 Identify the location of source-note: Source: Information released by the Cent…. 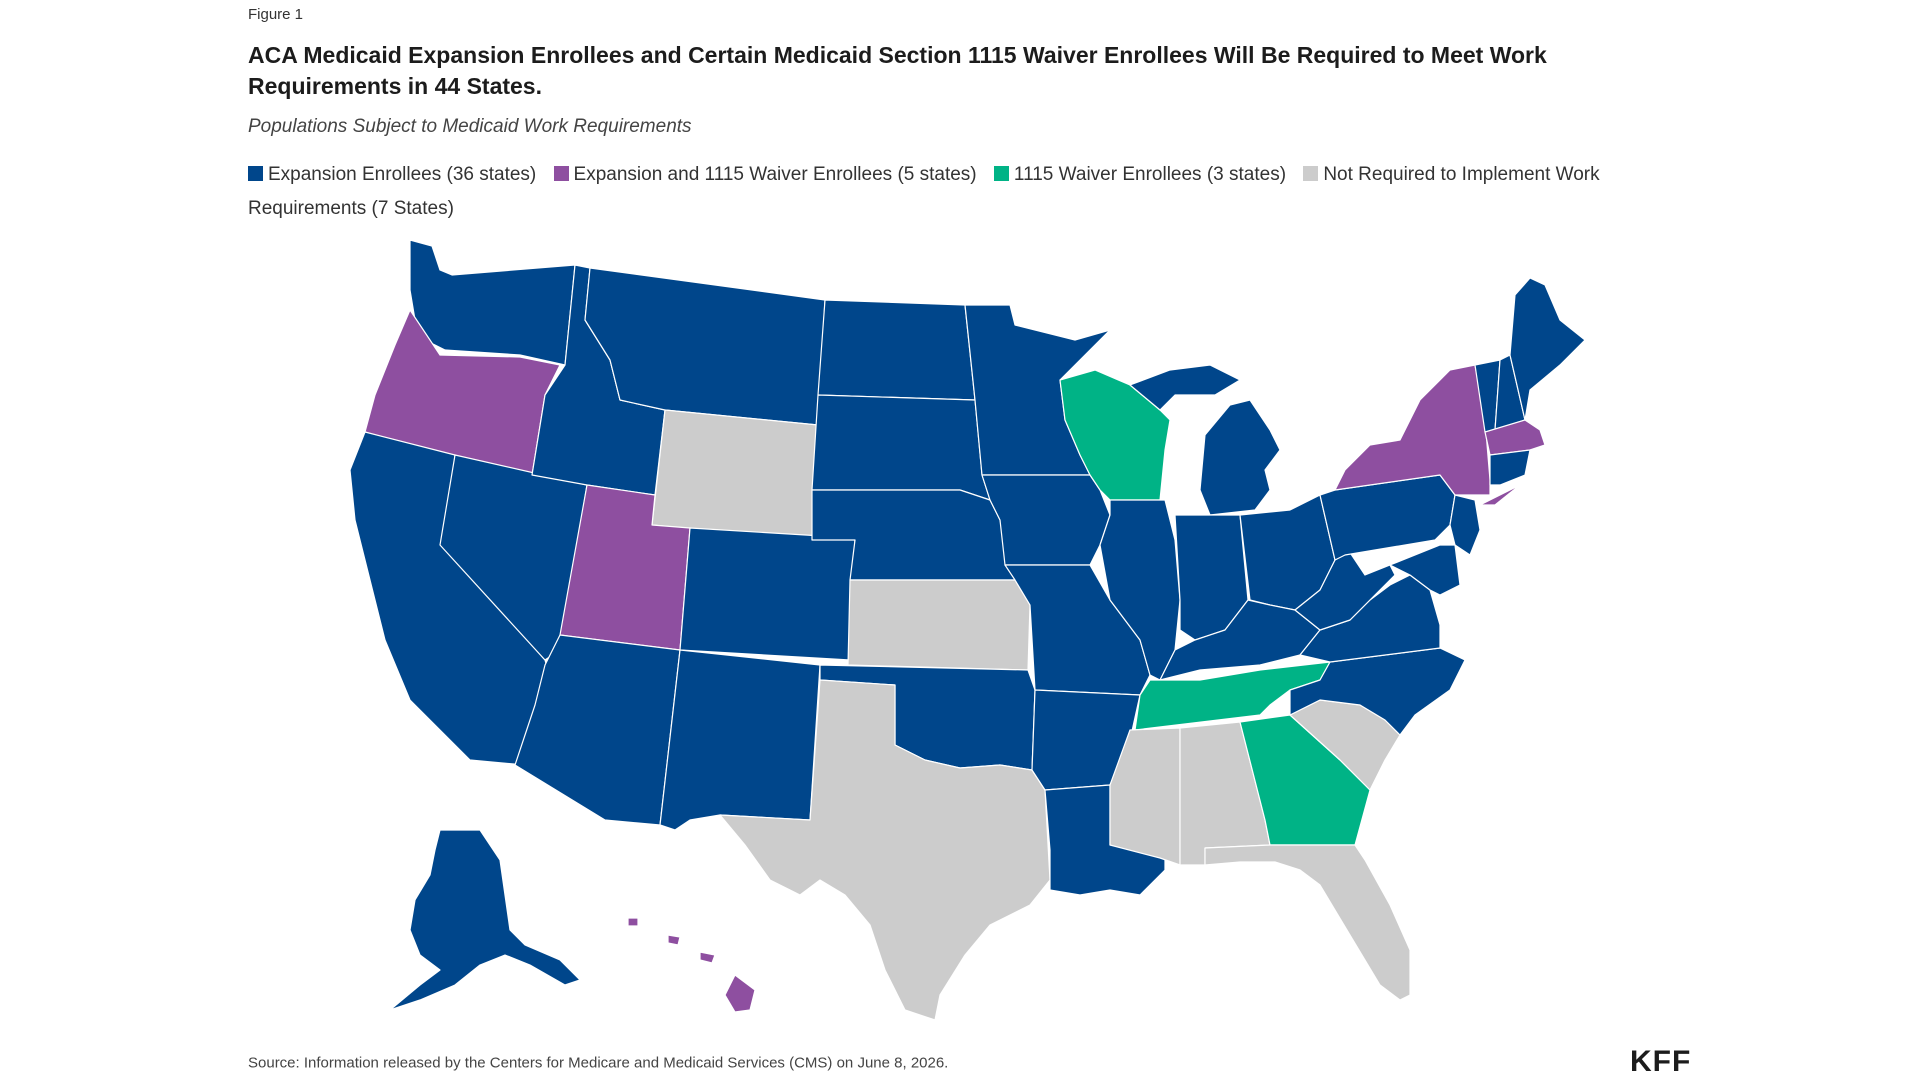
(598, 1063).